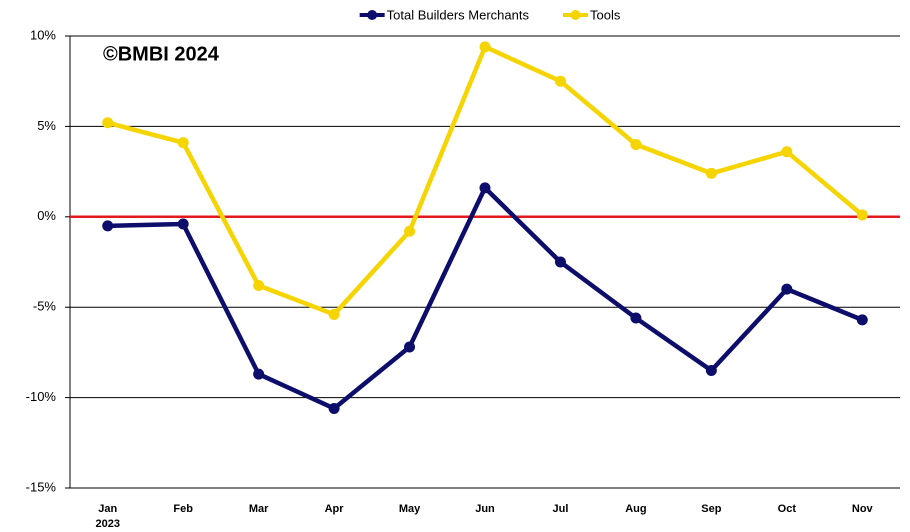 Image resolution: width=910 pixels, height=532 pixels. I want to click on x-tick-label: Sep, so click(711, 509).